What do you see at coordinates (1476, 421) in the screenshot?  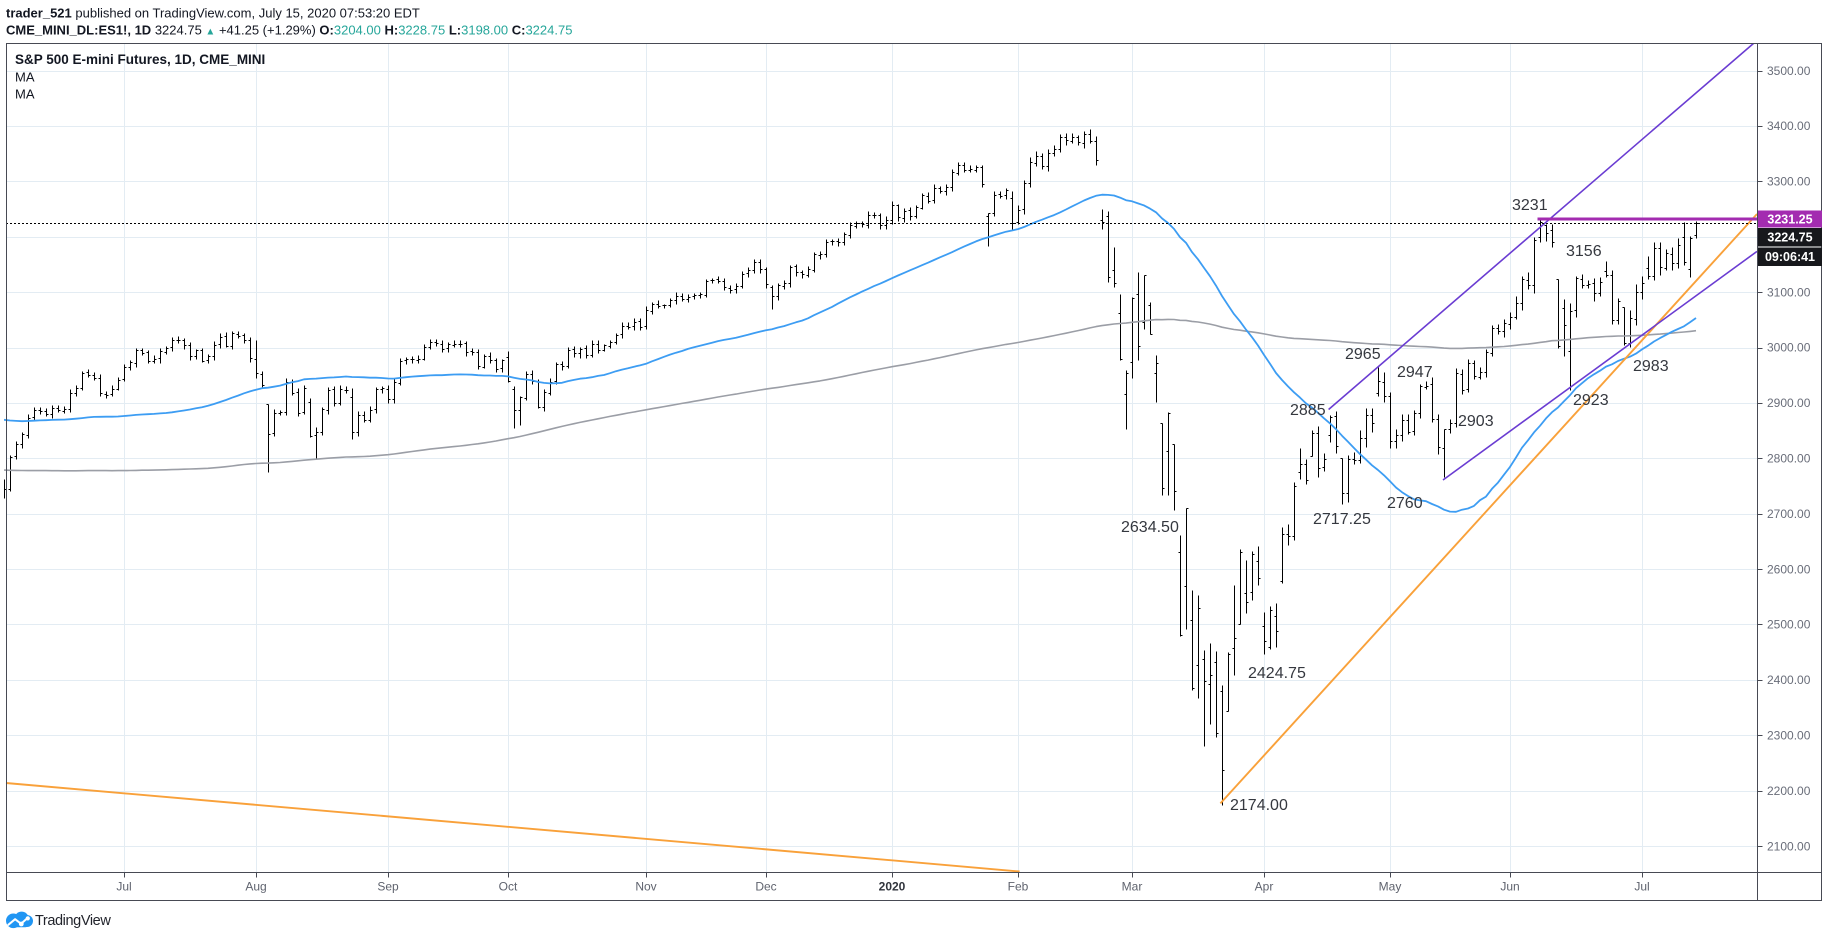 I see `svg-text: 2903` at bounding box center [1476, 421].